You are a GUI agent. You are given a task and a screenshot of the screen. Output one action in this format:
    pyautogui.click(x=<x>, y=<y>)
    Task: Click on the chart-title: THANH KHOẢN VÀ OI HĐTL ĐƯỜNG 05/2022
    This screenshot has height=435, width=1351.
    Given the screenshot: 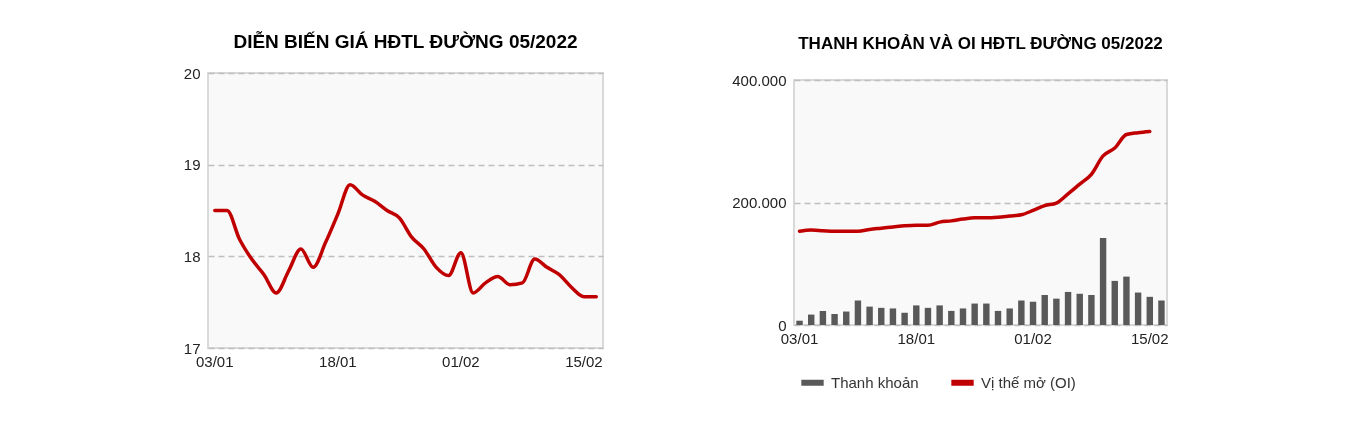 What is the action you would take?
    pyautogui.click(x=980, y=43)
    